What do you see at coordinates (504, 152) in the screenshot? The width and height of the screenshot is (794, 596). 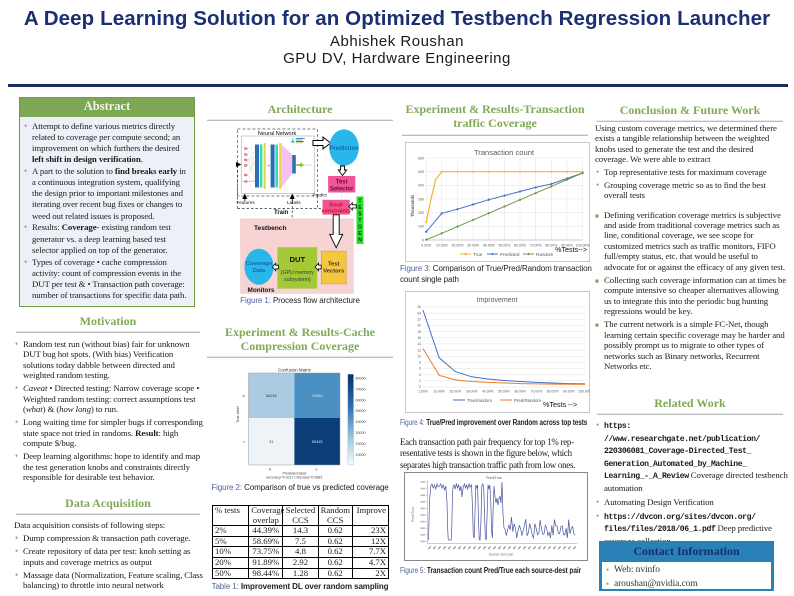 I see `svg-text: Transaction count` at bounding box center [504, 152].